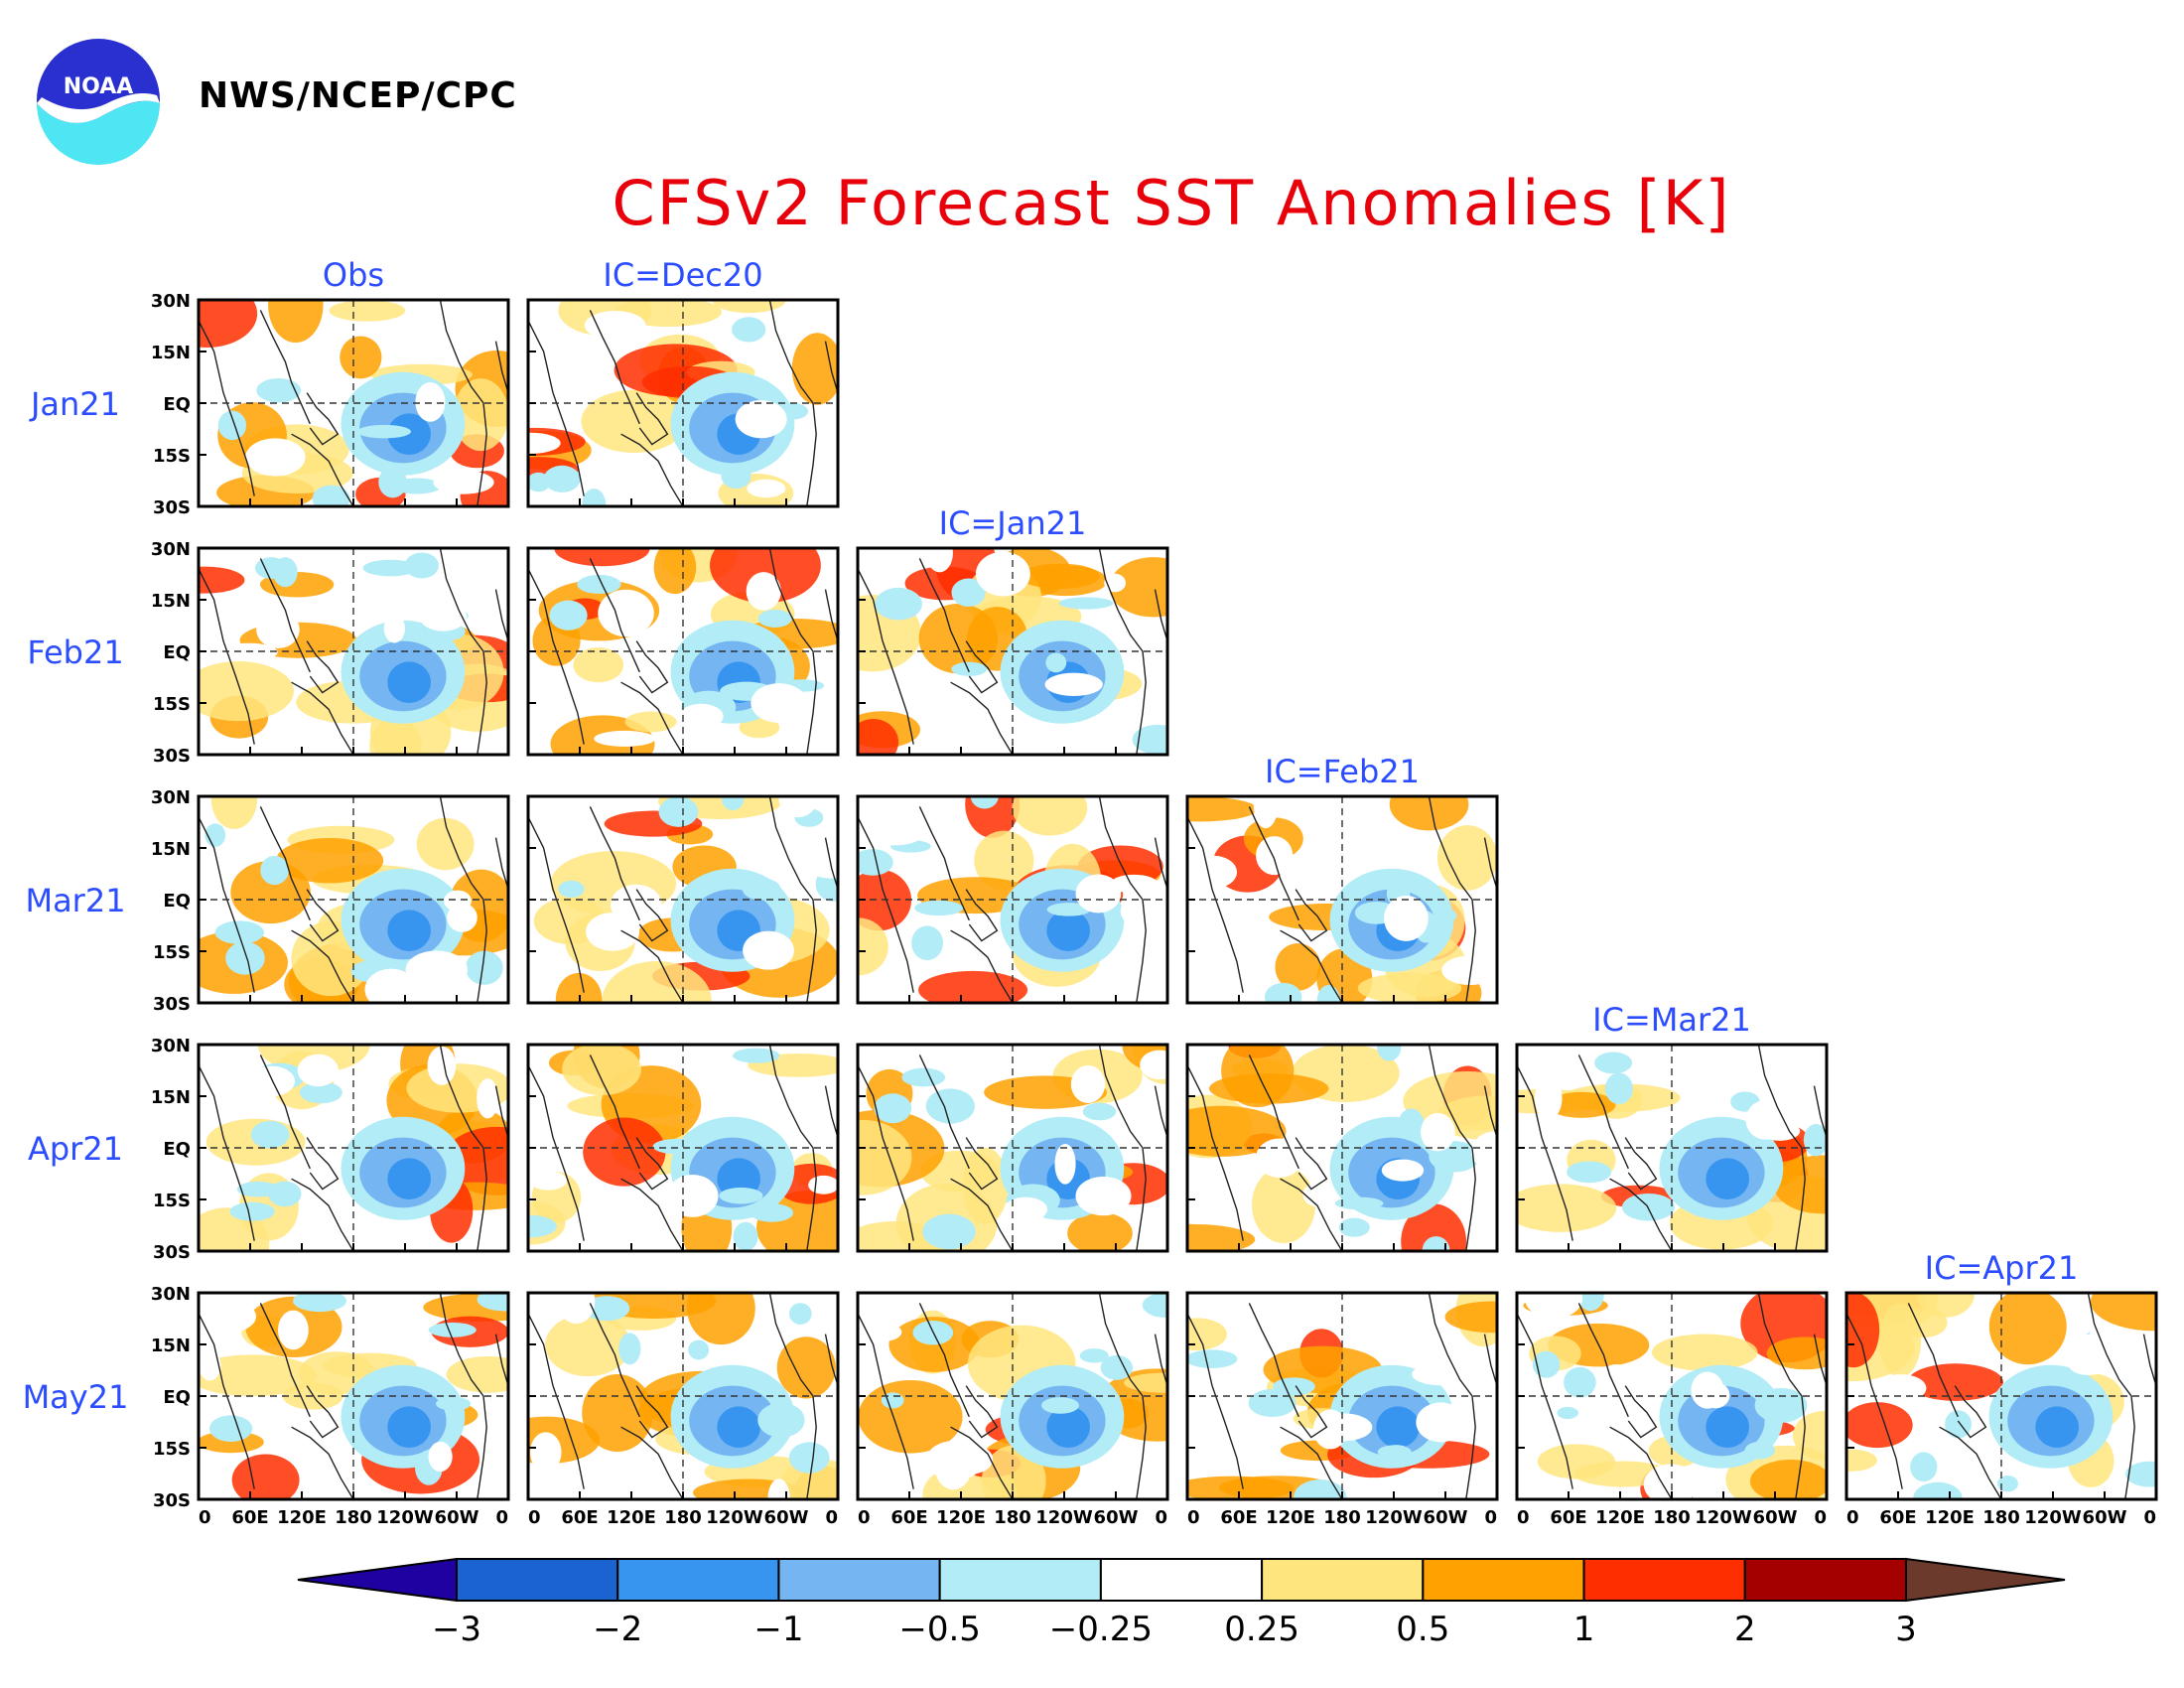 This screenshot has height=1688, width=2184. Describe the element at coordinates (456, 1629) in the screenshot. I see `colorbar-tick-label: −3` at that location.